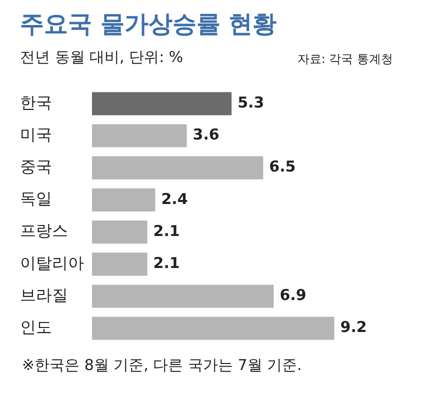 Image resolution: width=423 pixels, height=400 pixels. What do you see at coordinates (44, 230) in the screenshot?
I see `y-tick-label: 프랑스` at bounding box center [44, 230].